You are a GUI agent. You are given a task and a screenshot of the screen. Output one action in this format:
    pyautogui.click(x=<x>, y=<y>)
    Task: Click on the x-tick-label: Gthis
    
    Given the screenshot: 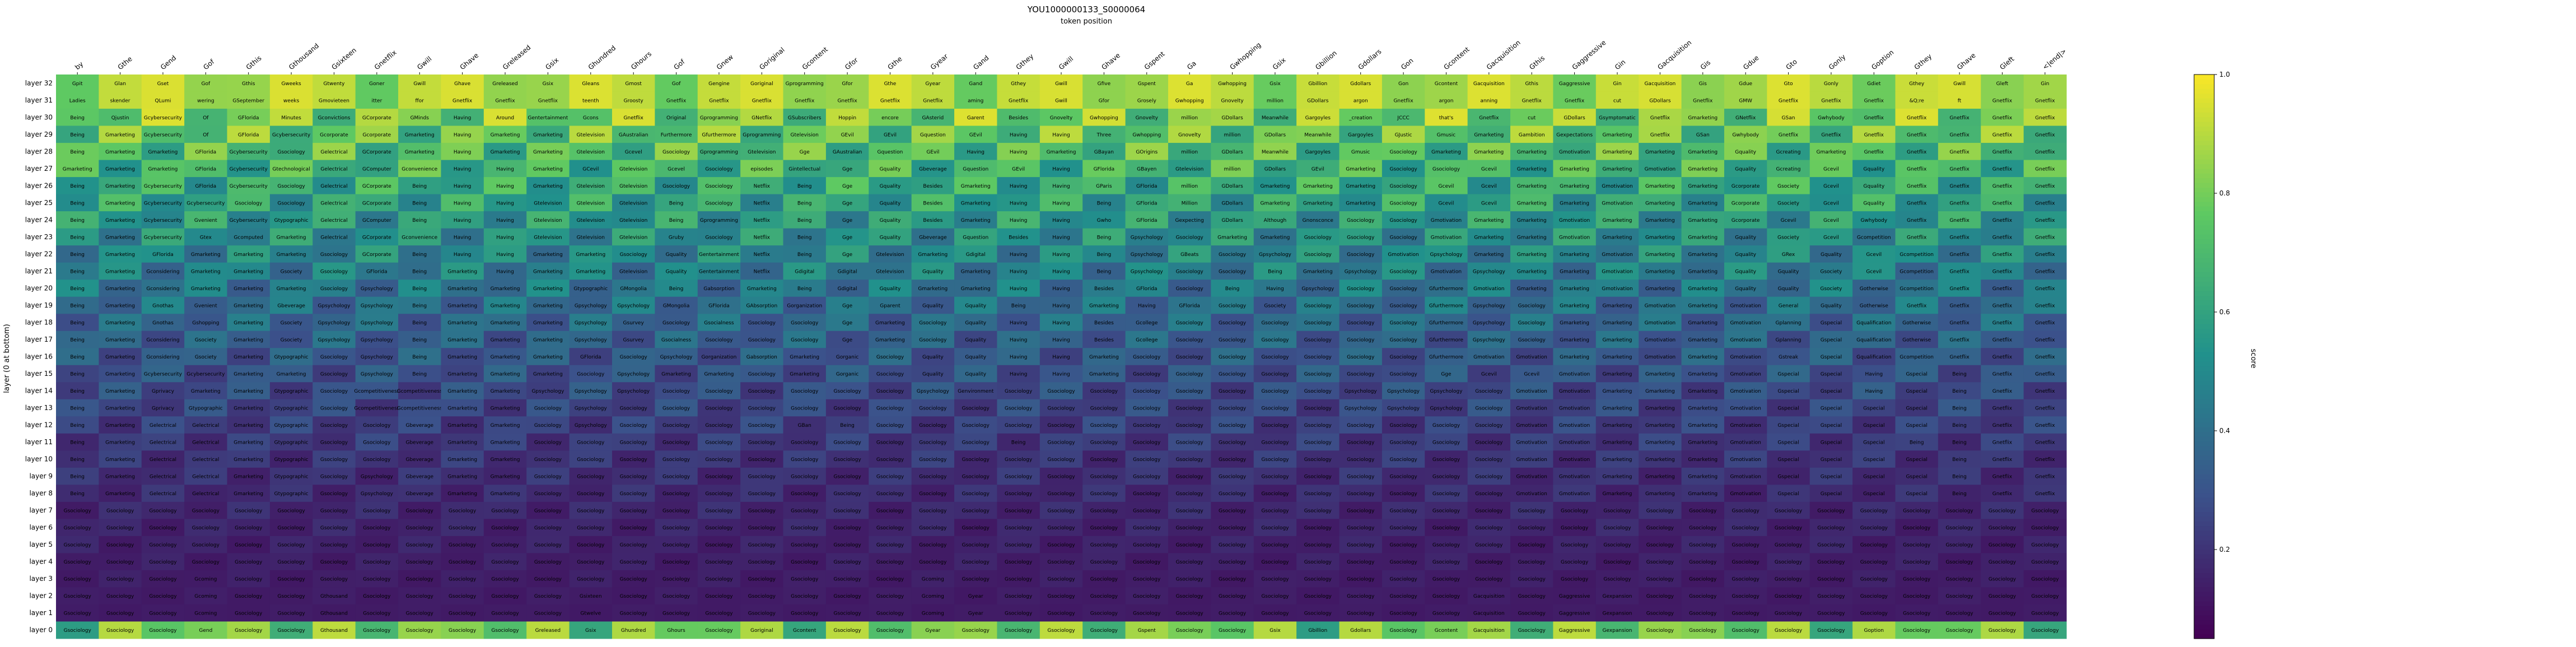 What is the action you would take?
    pyautogui.click(x=1537, y=63)
    